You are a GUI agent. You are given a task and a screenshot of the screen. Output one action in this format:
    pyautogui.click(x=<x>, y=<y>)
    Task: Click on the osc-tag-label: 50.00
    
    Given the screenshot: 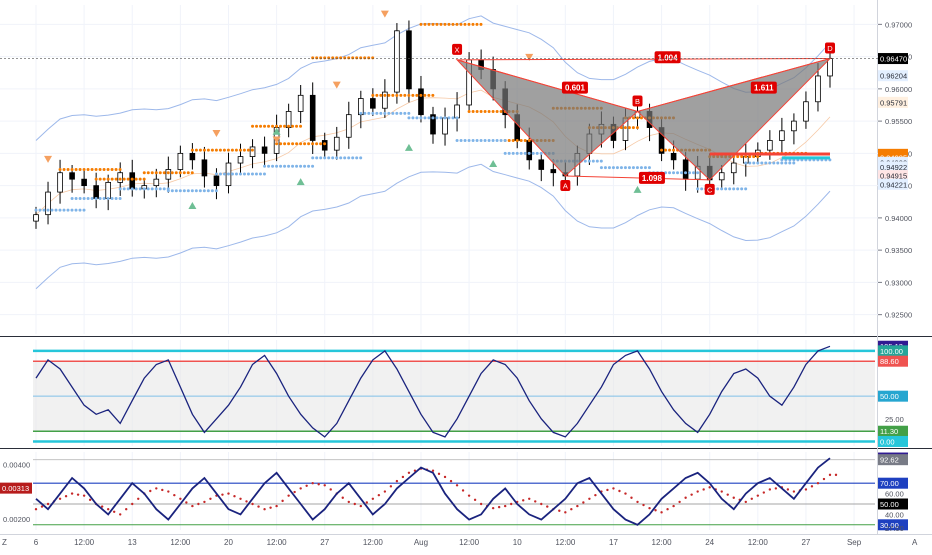 What is the action you would take?
    pyautogui.click(x=889, y=396)
    